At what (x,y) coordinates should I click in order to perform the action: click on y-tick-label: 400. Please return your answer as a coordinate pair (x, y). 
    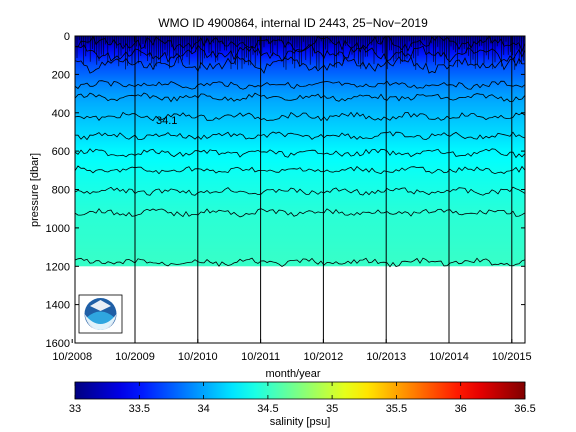
    Looking at the image, I should click on (61, 114).